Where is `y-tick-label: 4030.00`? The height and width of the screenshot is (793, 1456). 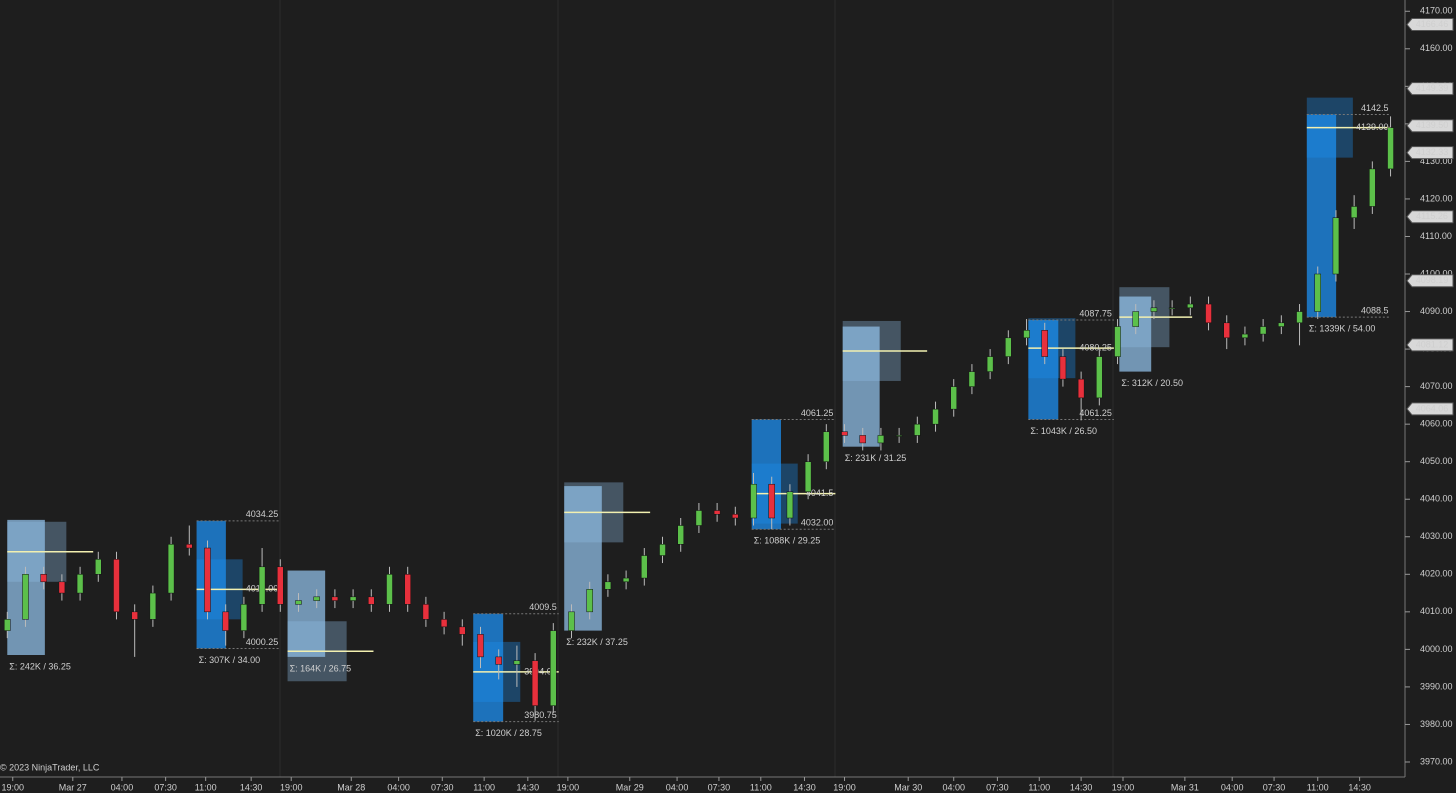
y-tick-label: 4030.00 is located at coordinates (1436, 536).